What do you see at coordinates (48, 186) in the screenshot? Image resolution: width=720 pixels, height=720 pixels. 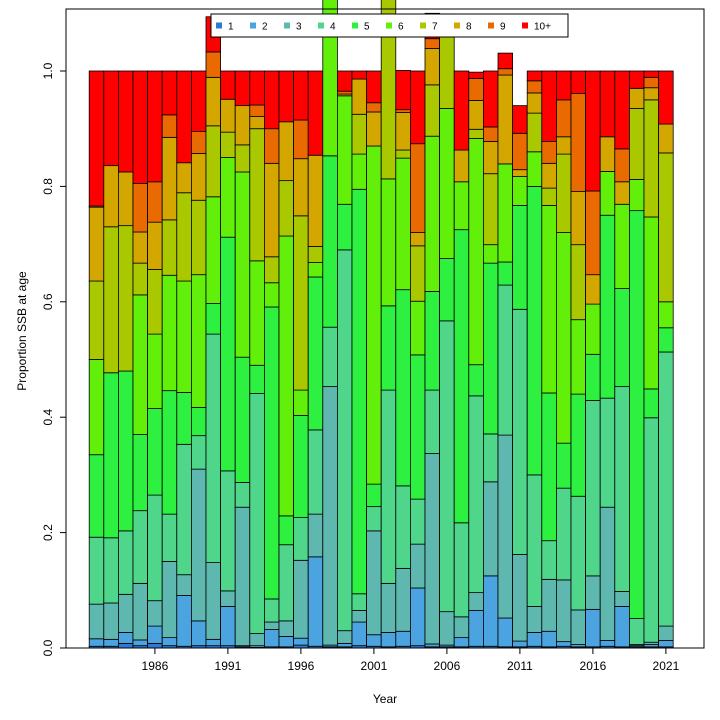 I see `y-tick-label: 0.8` at bounding box center [48, 186].